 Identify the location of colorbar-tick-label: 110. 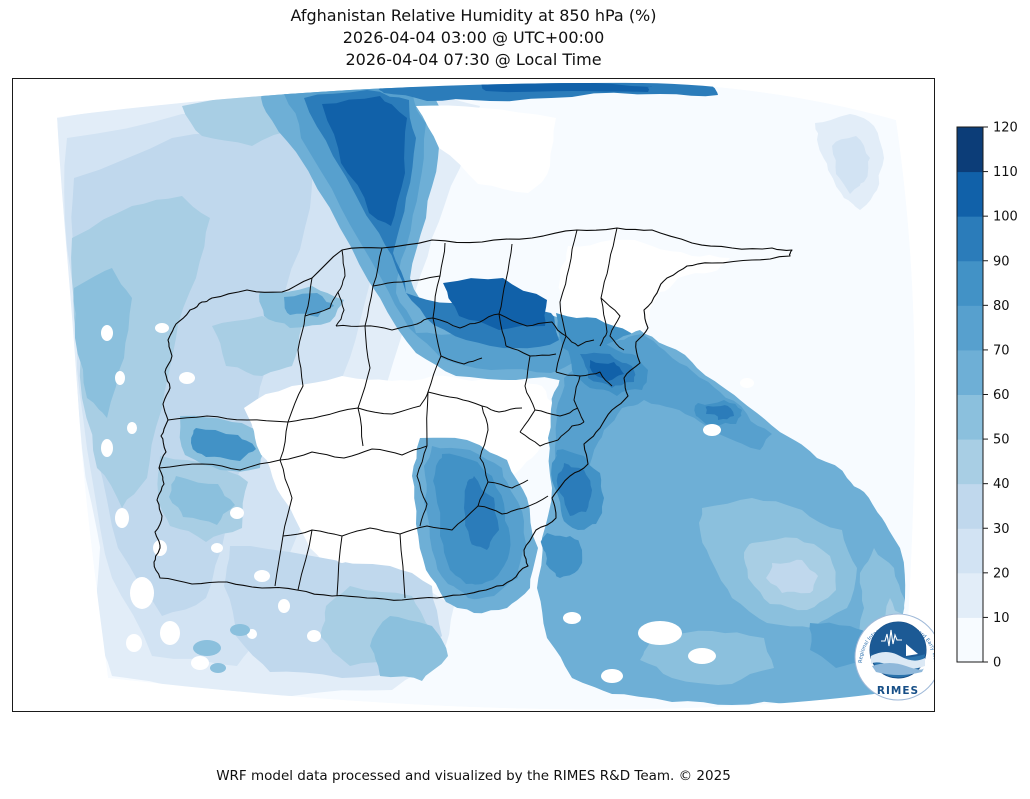
(1005, 172).